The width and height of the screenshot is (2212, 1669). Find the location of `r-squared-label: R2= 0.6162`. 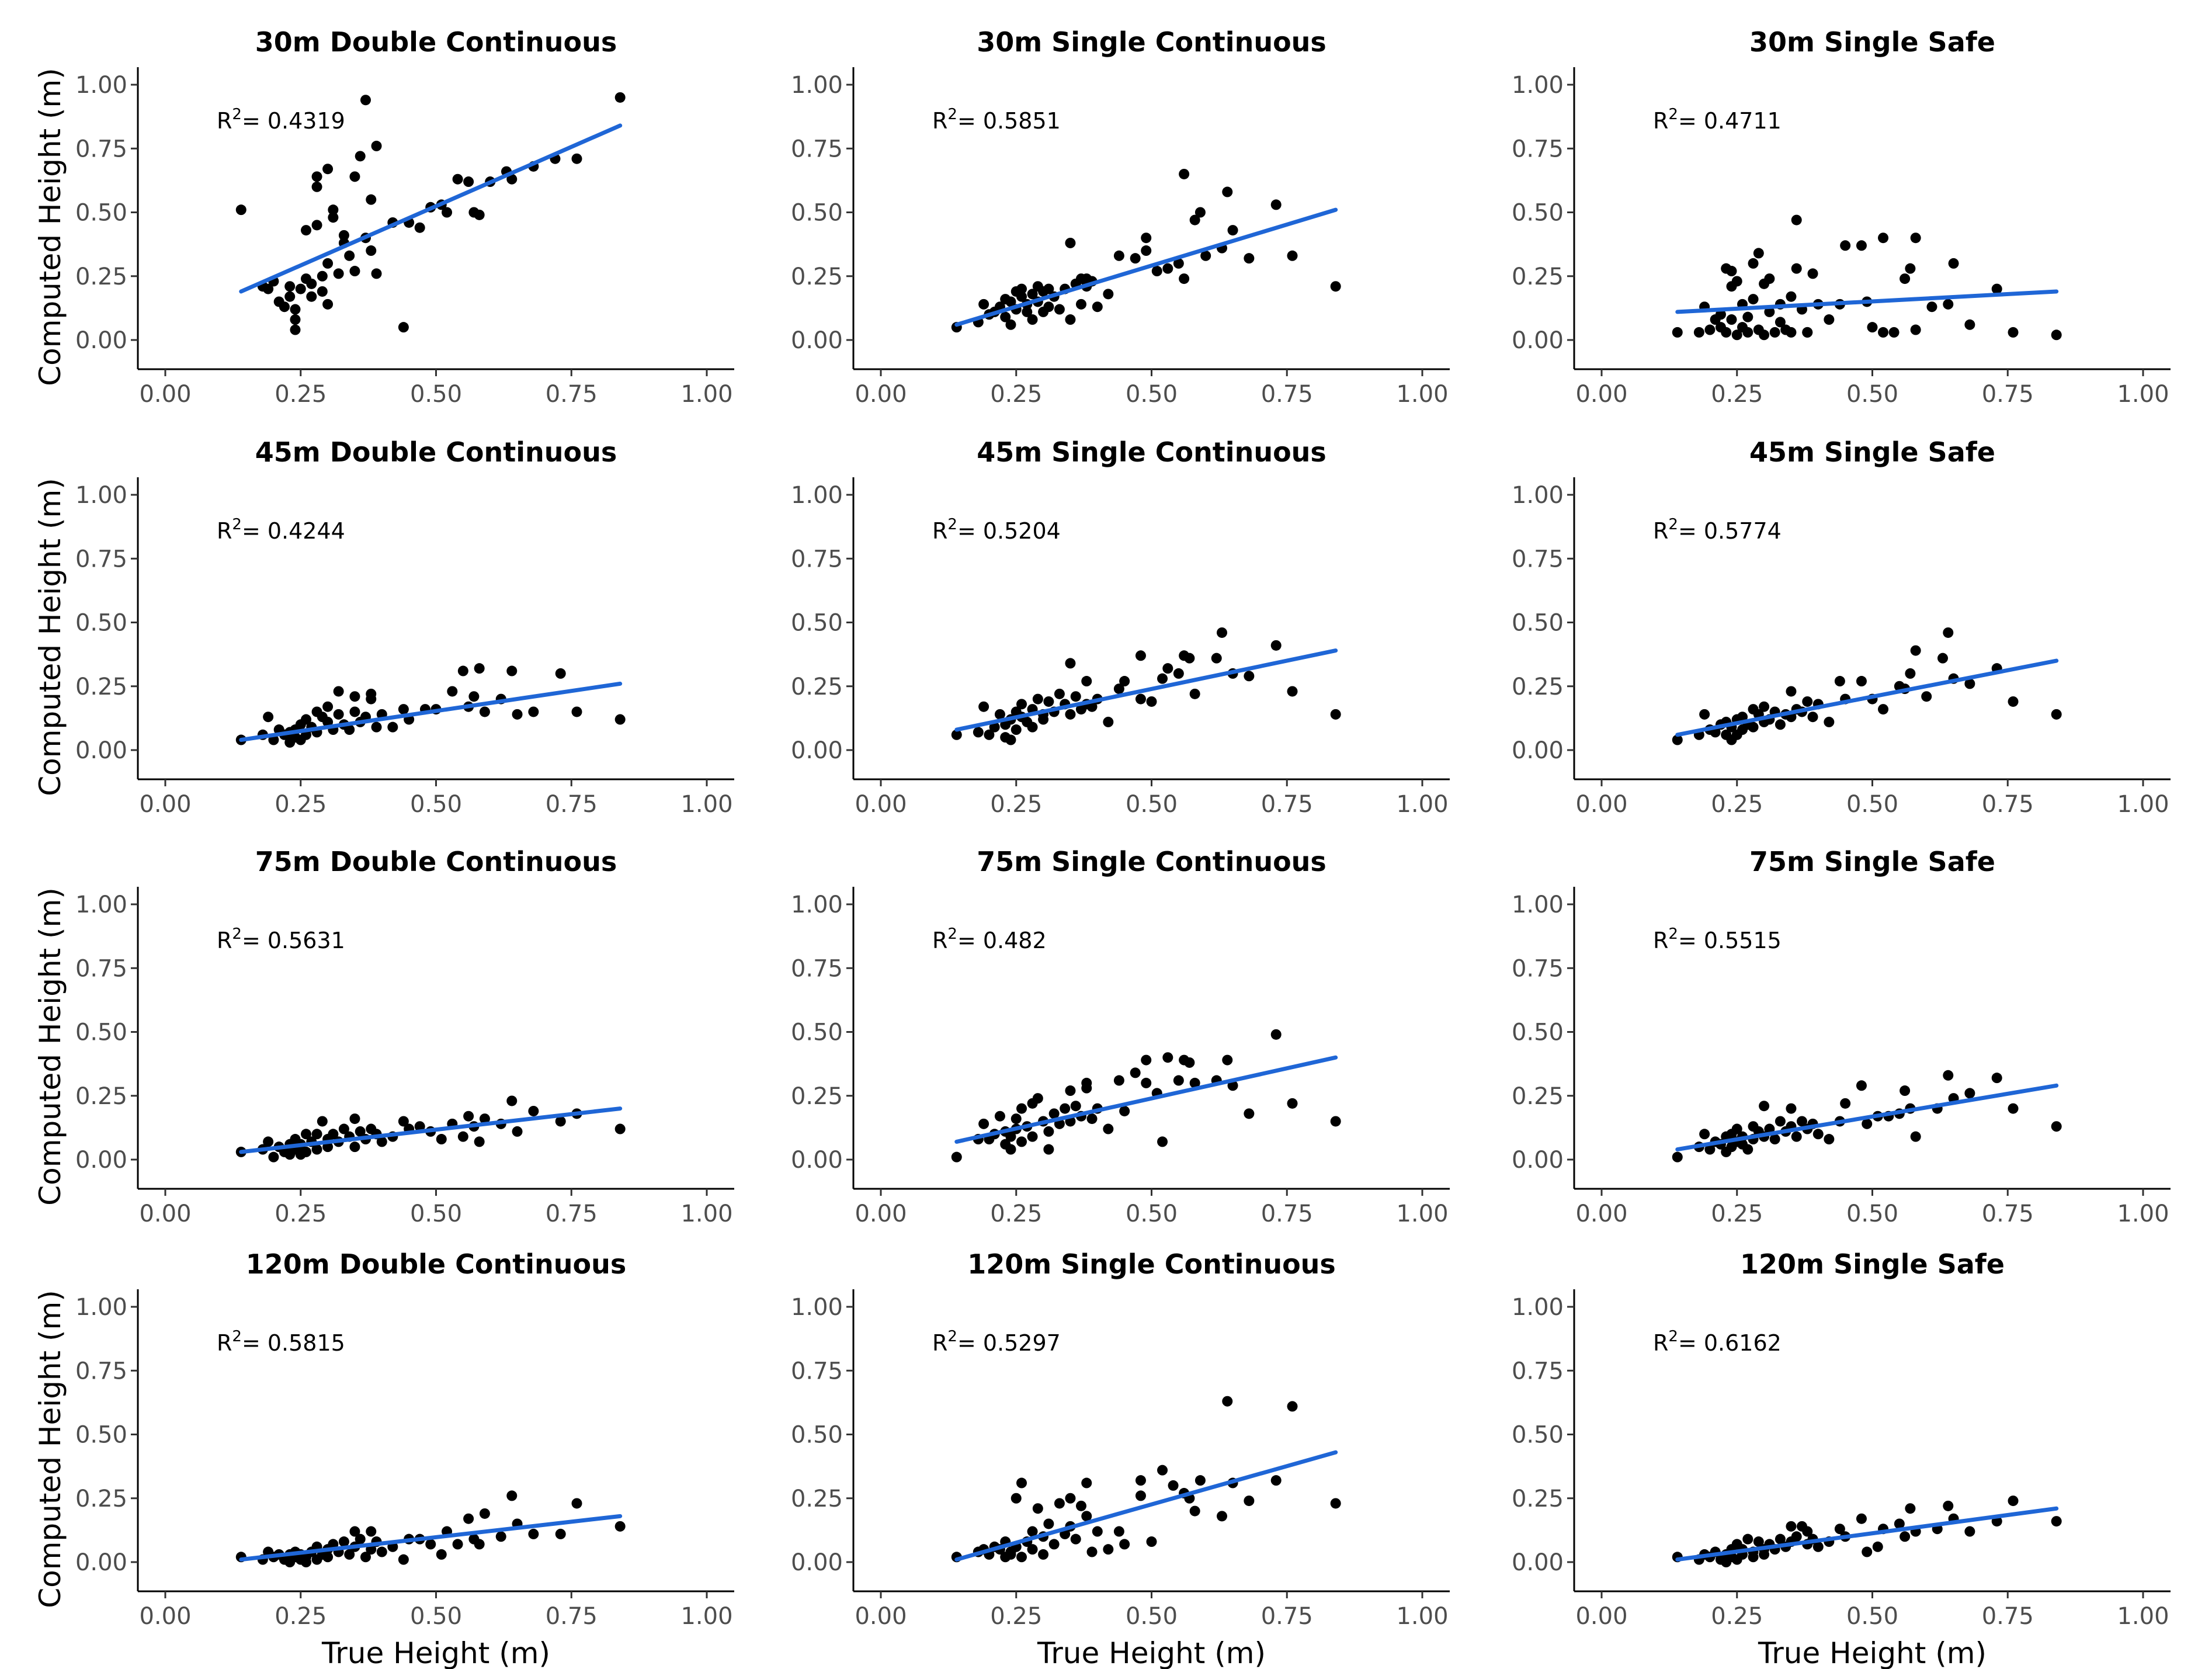

r-squared-label: R2= 0.6162 is located at coordinates (1717, 1342).